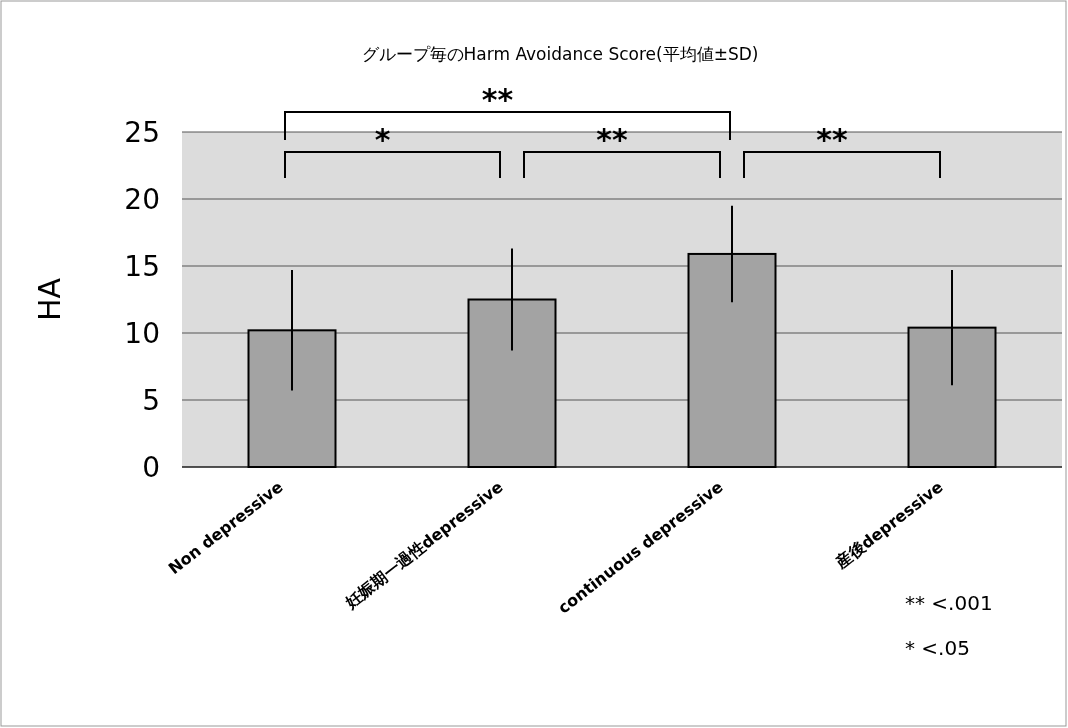 This screenshot has height=728, width=1068. I want to click on y-tick-label: 10, so click(142, 333).